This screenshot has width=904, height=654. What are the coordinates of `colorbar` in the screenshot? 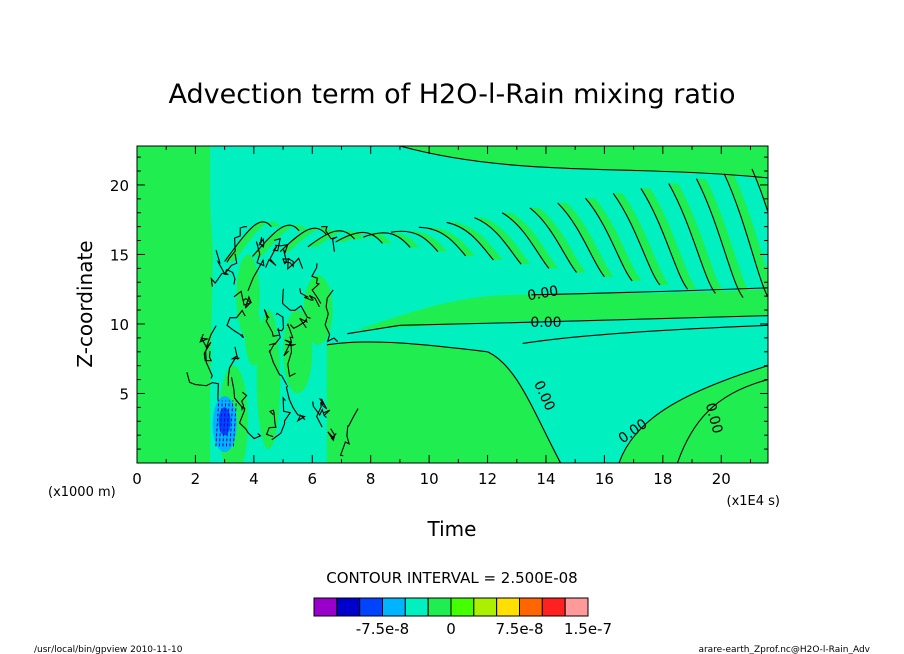 It's located at (451, 607).